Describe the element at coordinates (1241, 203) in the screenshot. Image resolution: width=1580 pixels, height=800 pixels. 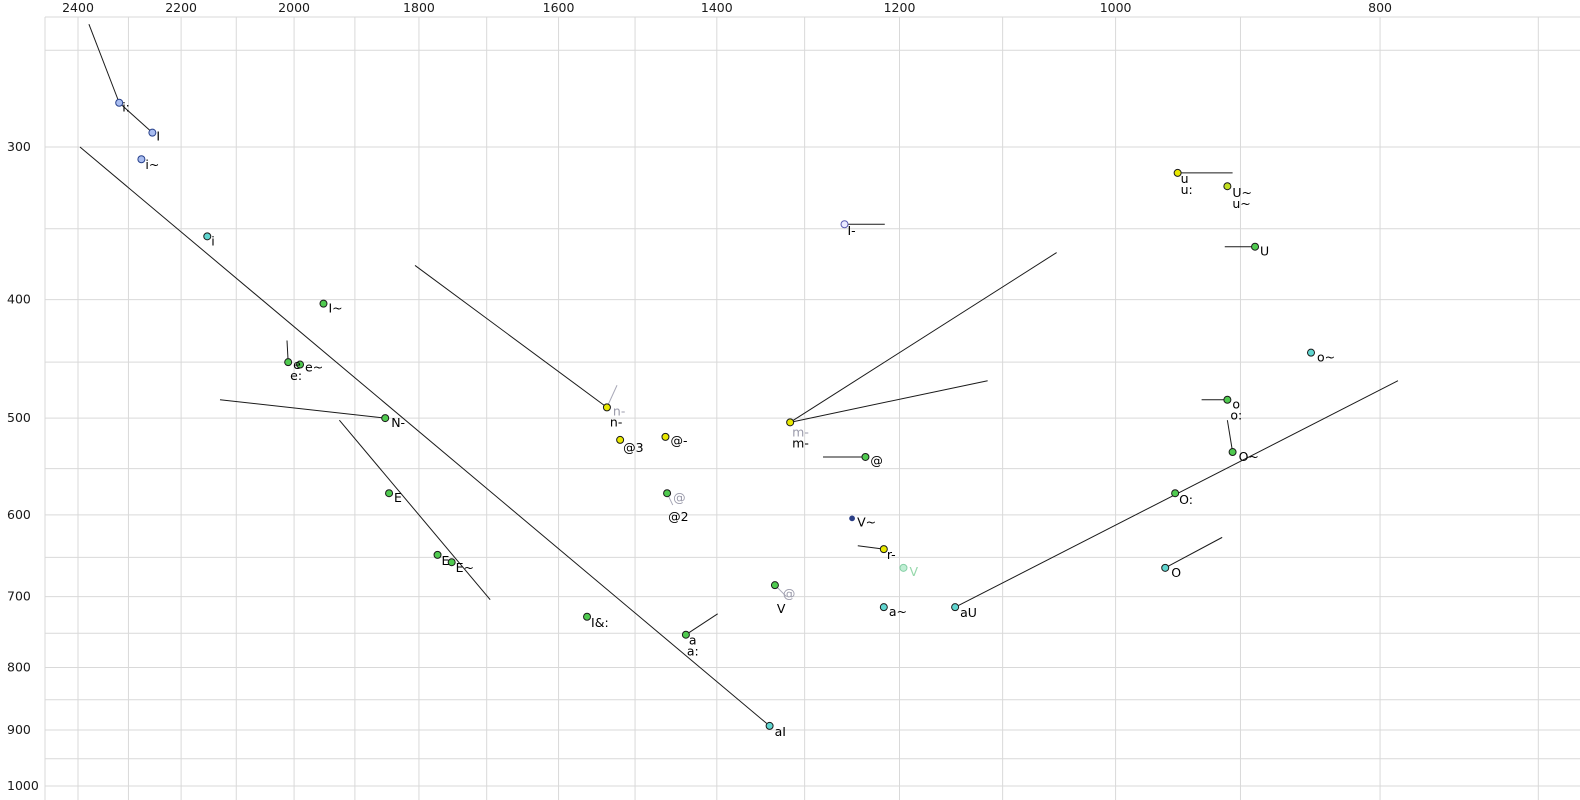
I see `point-label-U_nasal-36: u~` at that location.